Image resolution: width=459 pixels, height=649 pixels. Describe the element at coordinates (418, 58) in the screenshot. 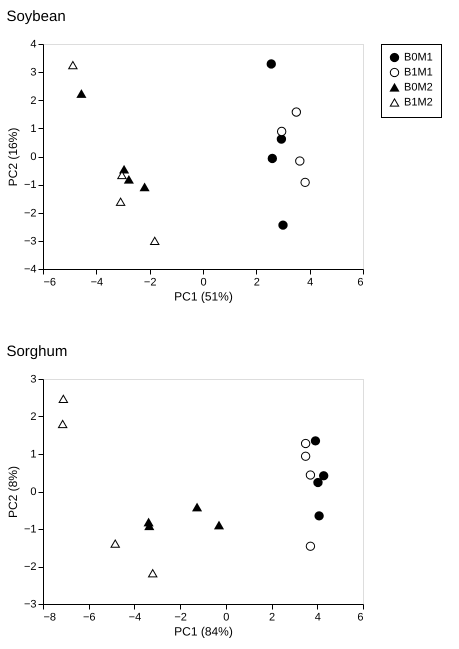

I see `legend-label: B0M1` at that location.